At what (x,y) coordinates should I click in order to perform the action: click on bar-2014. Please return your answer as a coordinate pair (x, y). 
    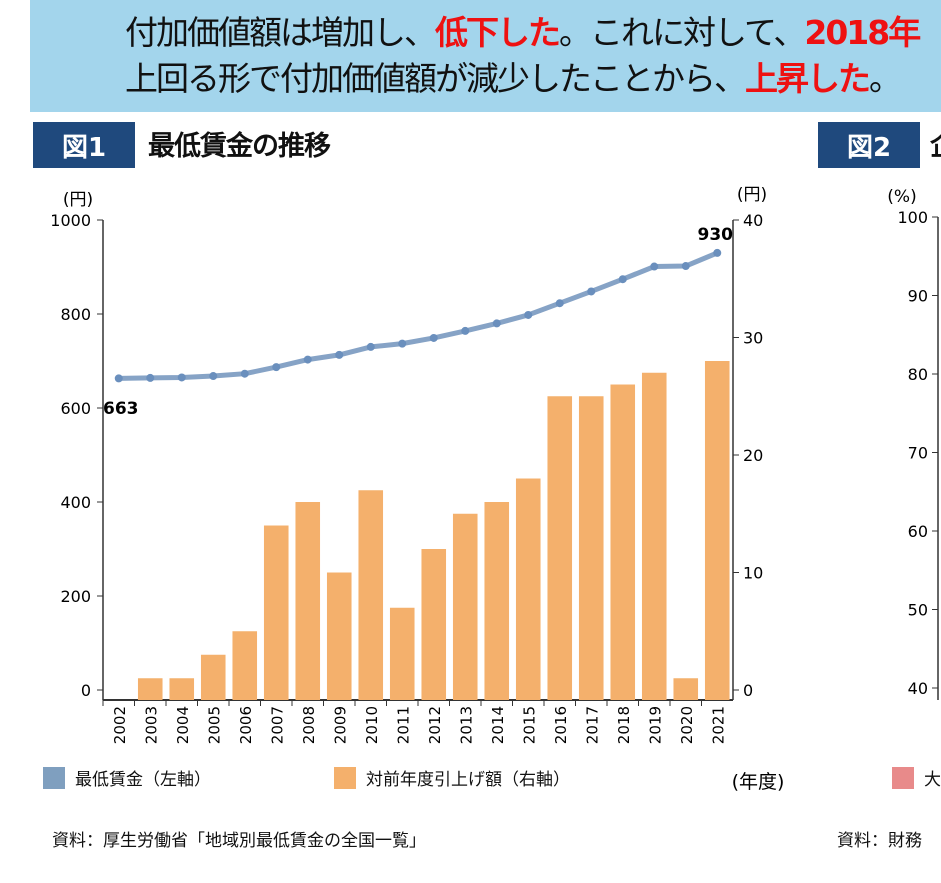
    Looking at the image, I should click on (497, 601).